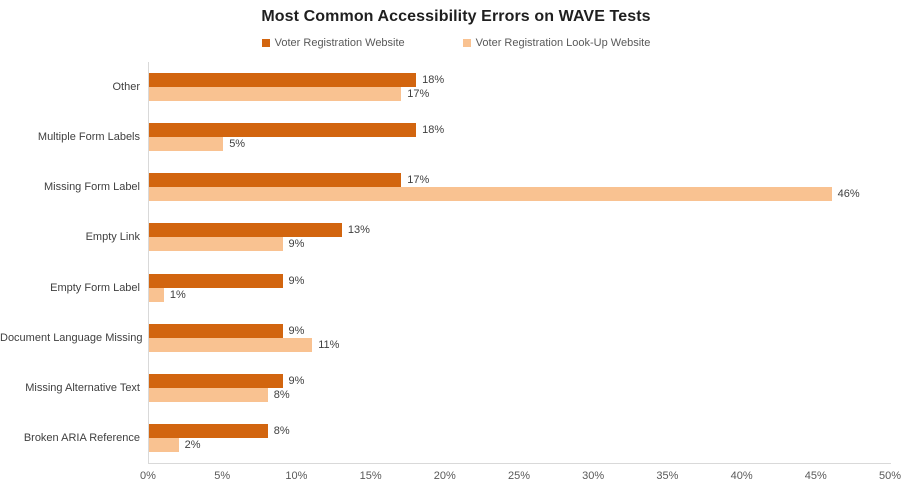  I want to click on x-axis-tick-label: 20%, so click(444, 476).